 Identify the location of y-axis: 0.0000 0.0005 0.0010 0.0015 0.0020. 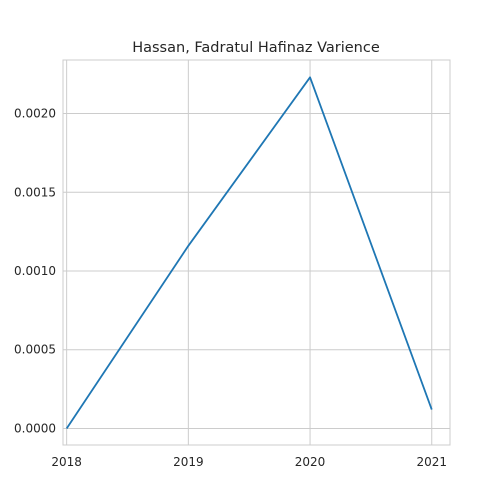
(35, 271).